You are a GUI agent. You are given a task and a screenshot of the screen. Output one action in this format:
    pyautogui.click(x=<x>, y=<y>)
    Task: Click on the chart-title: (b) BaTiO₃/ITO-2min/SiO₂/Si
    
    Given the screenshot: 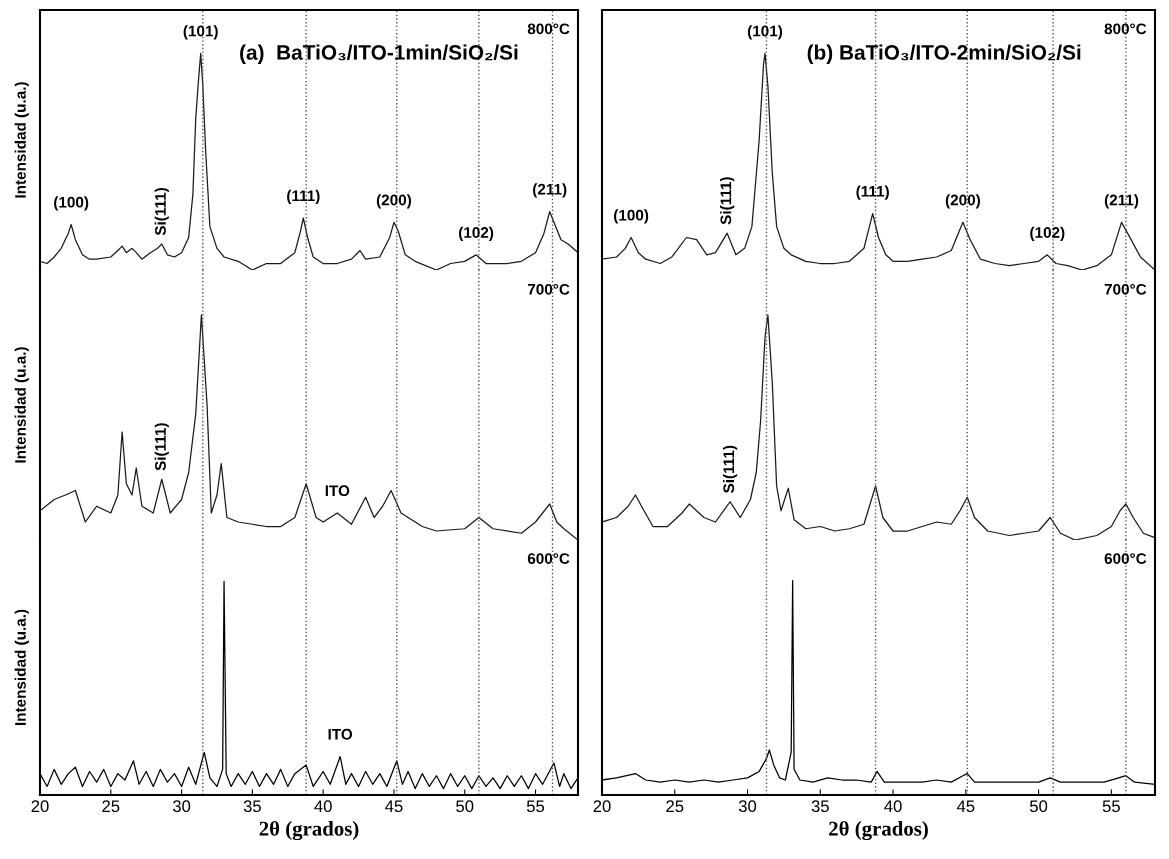 What is the action you would take?
    pyautogui.click(x=944, y=54)
    